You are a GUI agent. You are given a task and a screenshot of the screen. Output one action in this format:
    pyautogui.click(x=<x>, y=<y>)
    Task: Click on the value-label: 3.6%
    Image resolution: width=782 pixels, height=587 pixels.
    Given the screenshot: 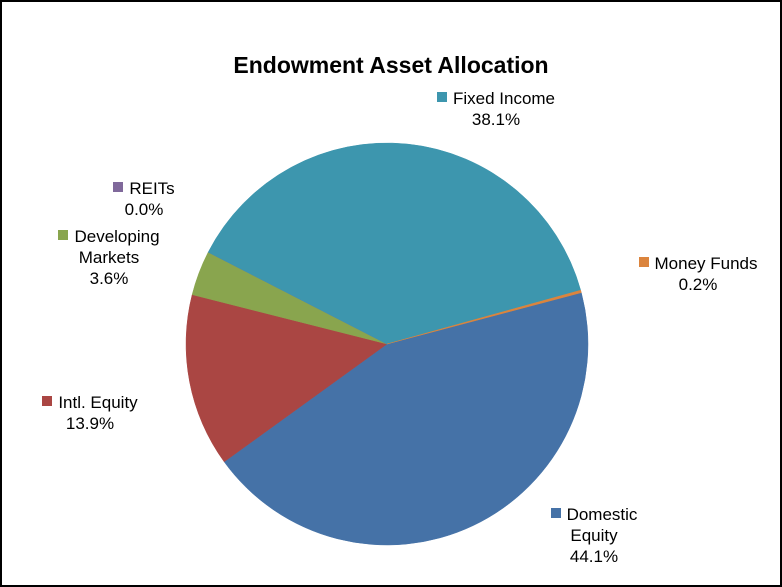 What is the action you would take?
    pyautogui.click(x=109, y=278)
    